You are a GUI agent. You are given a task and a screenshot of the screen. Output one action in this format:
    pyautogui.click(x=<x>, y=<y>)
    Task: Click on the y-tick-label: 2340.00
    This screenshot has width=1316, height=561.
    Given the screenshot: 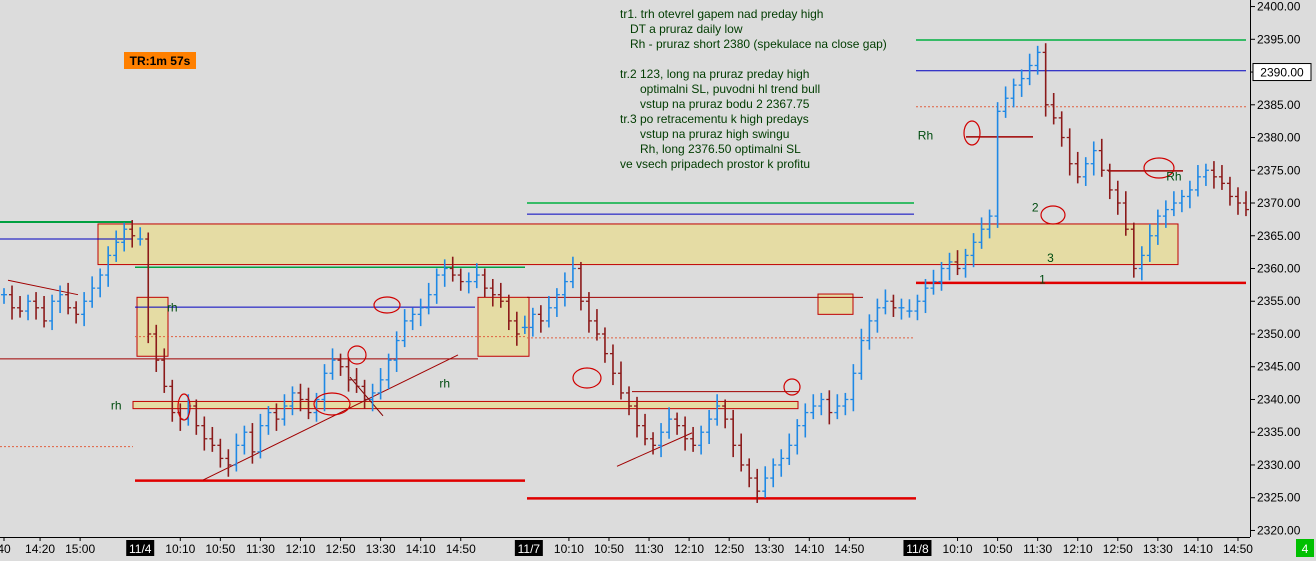 What is the action you would take?
    pyautogui.click(x=1279, y=399)
    